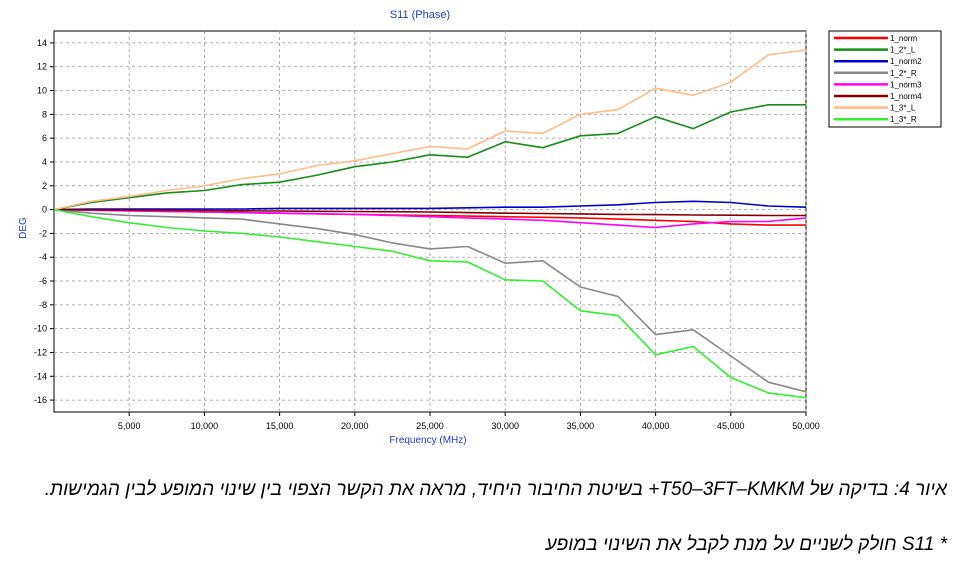 This screenshot has width=961, height=579. What do you see at coordinates (429, 212) in the screenshot?
I see `series-line-1-norm4` at bounding box center [429, 212].